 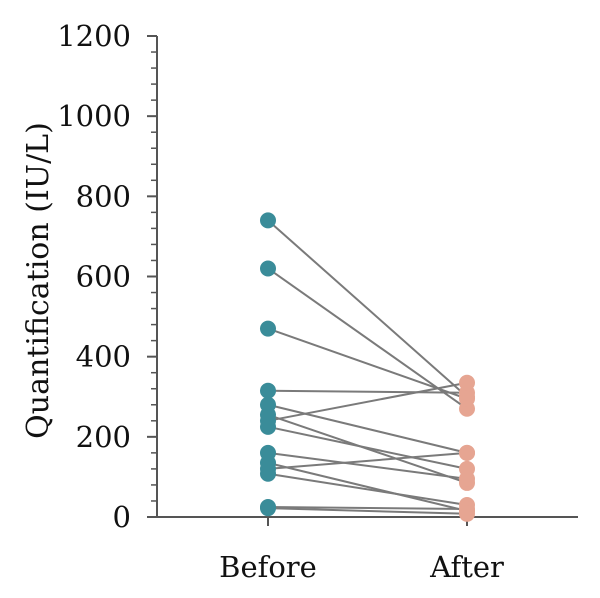 I want to click on x-axis, so click(x=367, y=521).